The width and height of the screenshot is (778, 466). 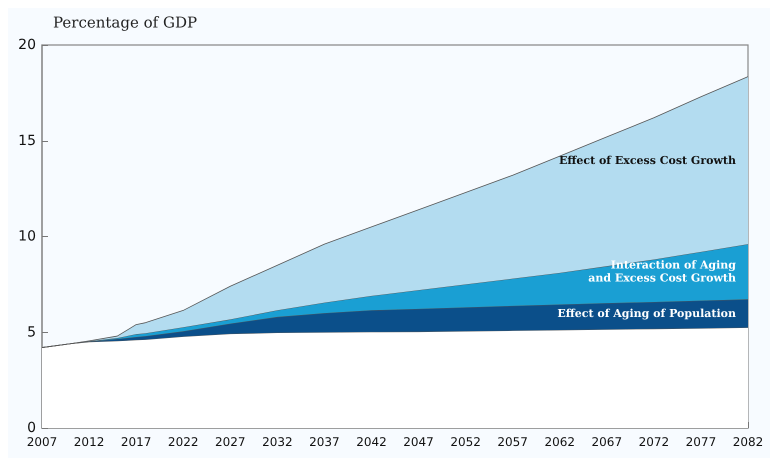 I want to click on x-tick-label: 2012, so click(x=89, y=442).